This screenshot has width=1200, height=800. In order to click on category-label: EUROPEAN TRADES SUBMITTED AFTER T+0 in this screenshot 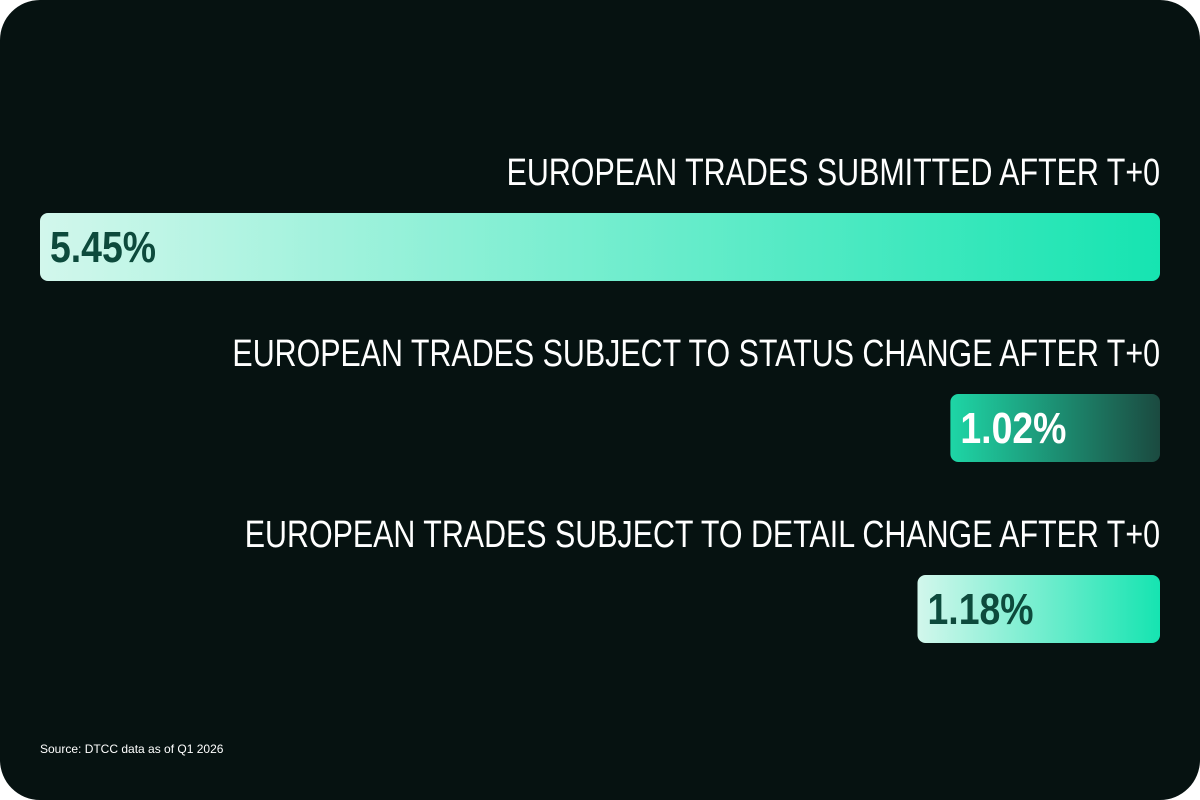, I will do `click(833, 173)`.